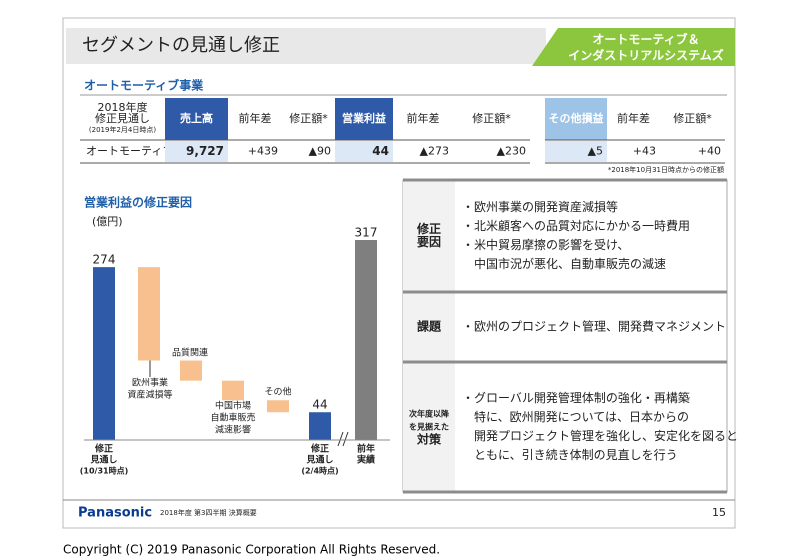 Image resolution: width=800 pixels, height=560 pixels. I want to click on panel-text: 特に、欧州開発については、日本からの, so click(575, 416).